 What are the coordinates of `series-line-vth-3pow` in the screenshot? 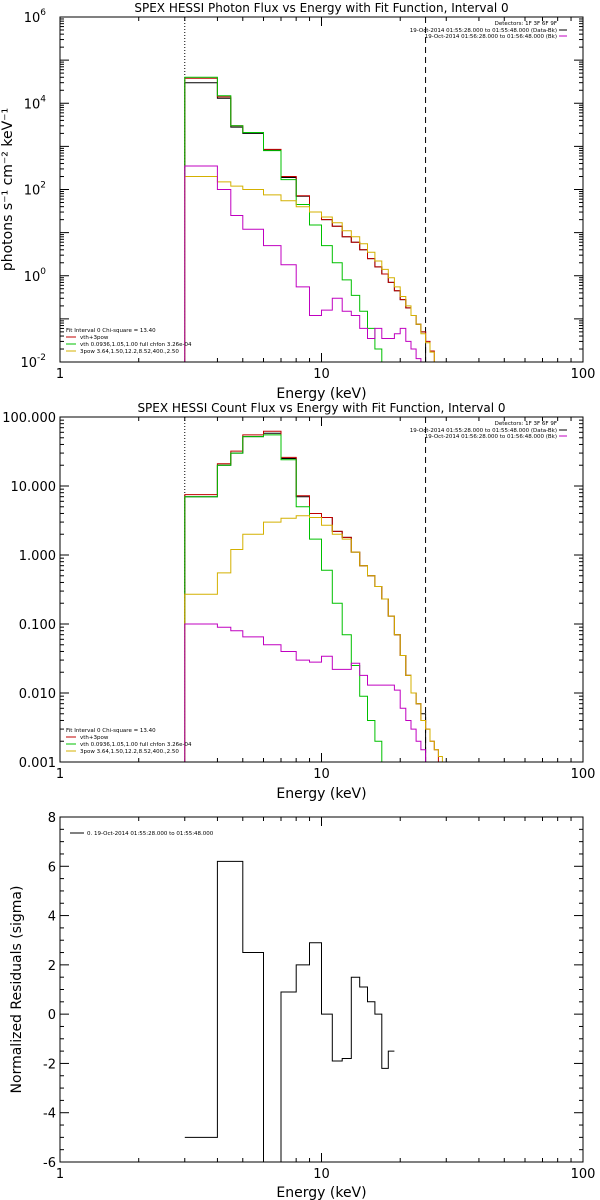 It's located at (311, 596).